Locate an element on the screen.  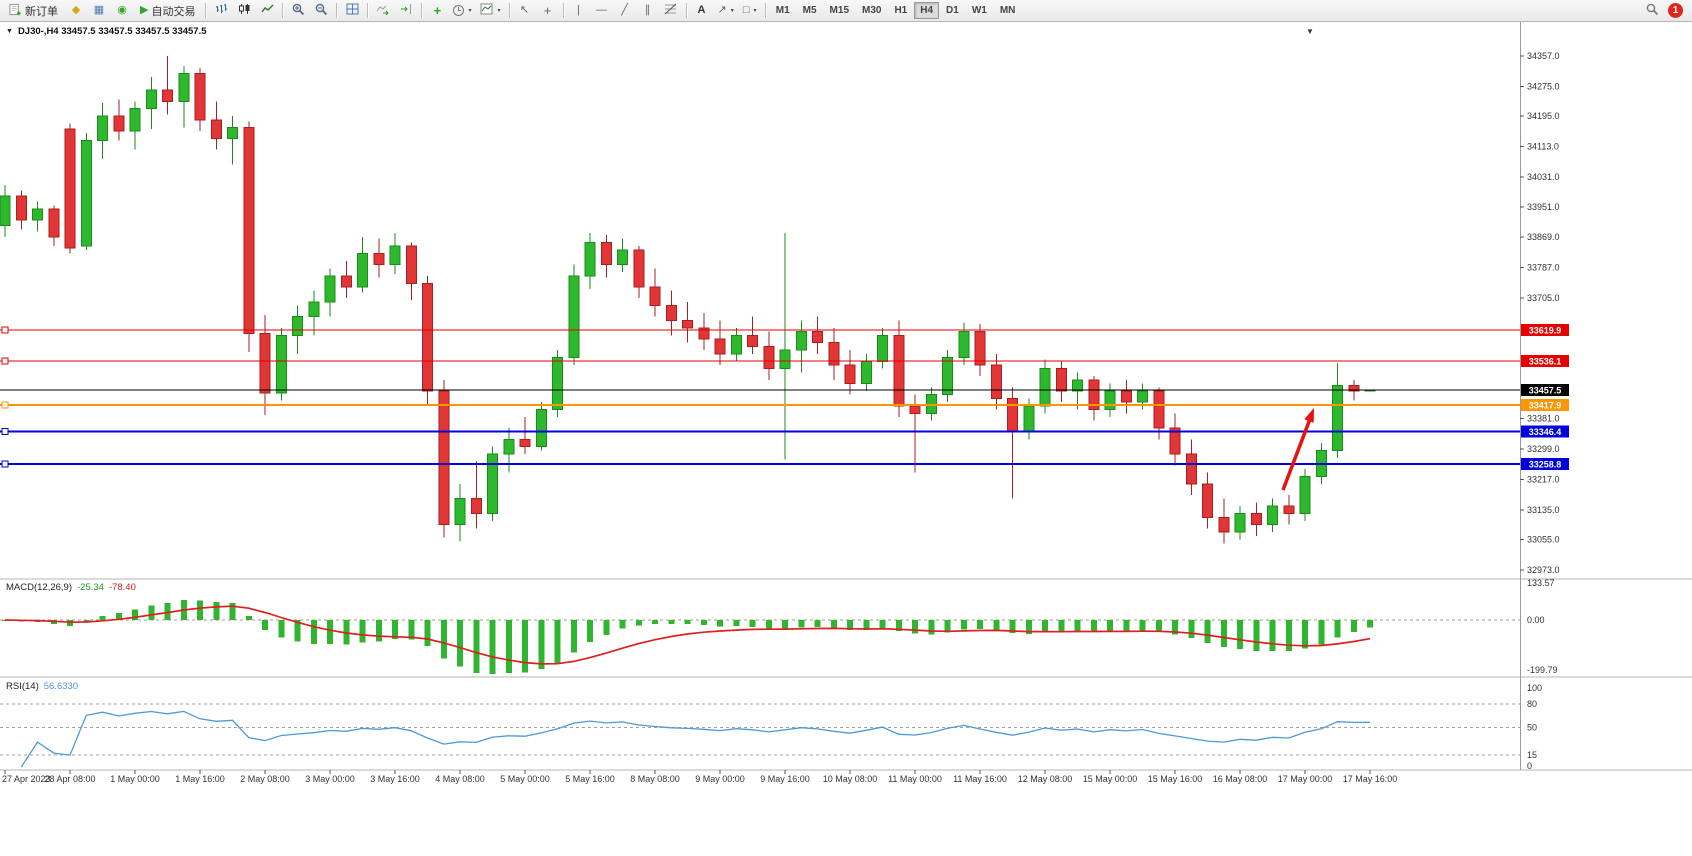
search-button is located at coordinates (1652, 10).